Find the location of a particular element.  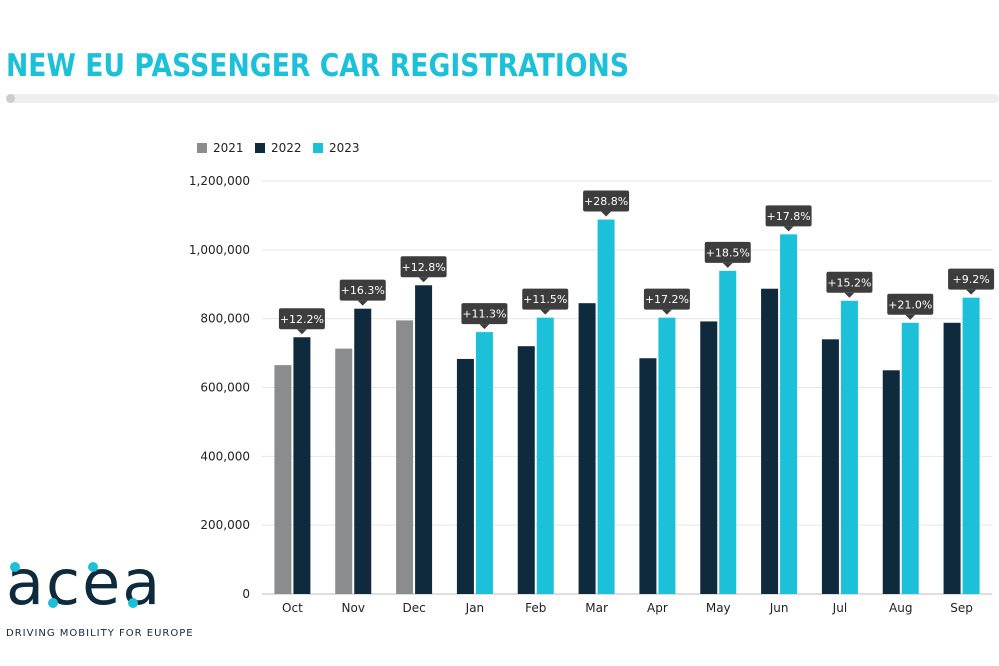

annotation-label: +21.0% is located at coordinates (910, 304).